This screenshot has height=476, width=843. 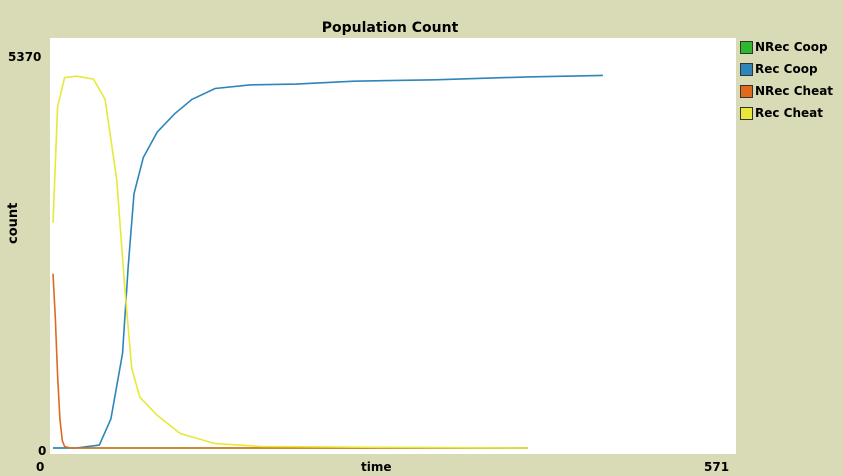 What do you see at coordinates (42, 451) in the screenshot?
I see `y-tick-min: 0` at bounding box center [42, 451].